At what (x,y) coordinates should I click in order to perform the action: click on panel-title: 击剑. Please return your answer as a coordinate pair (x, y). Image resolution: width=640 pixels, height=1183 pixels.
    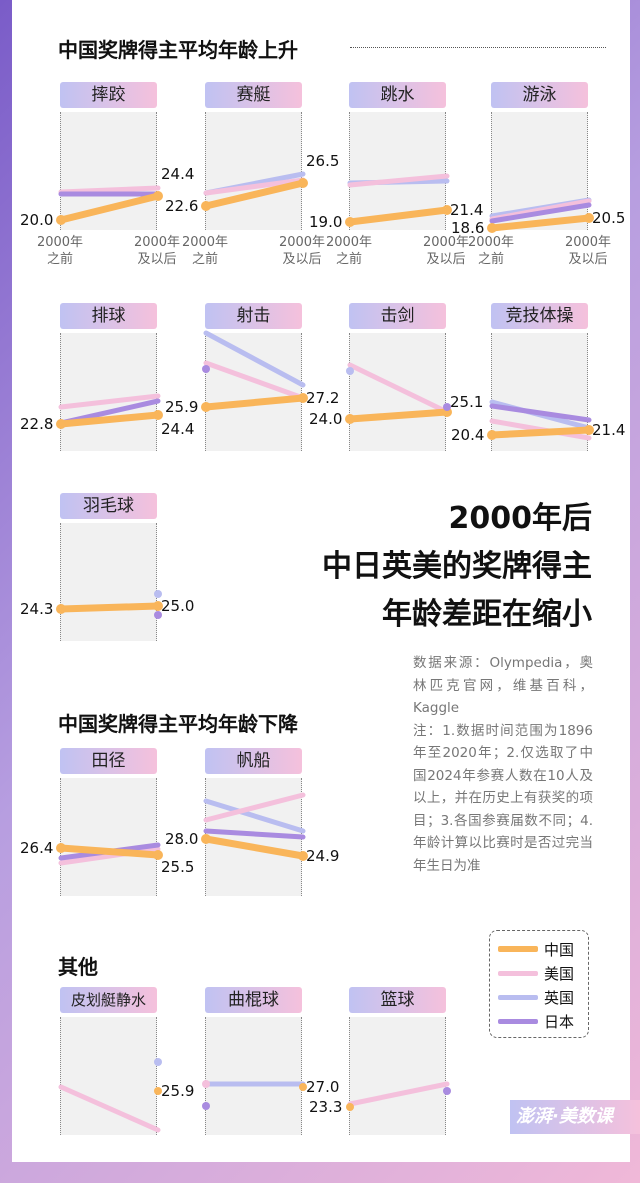
    Looking at the image, I should click on (397, 316).